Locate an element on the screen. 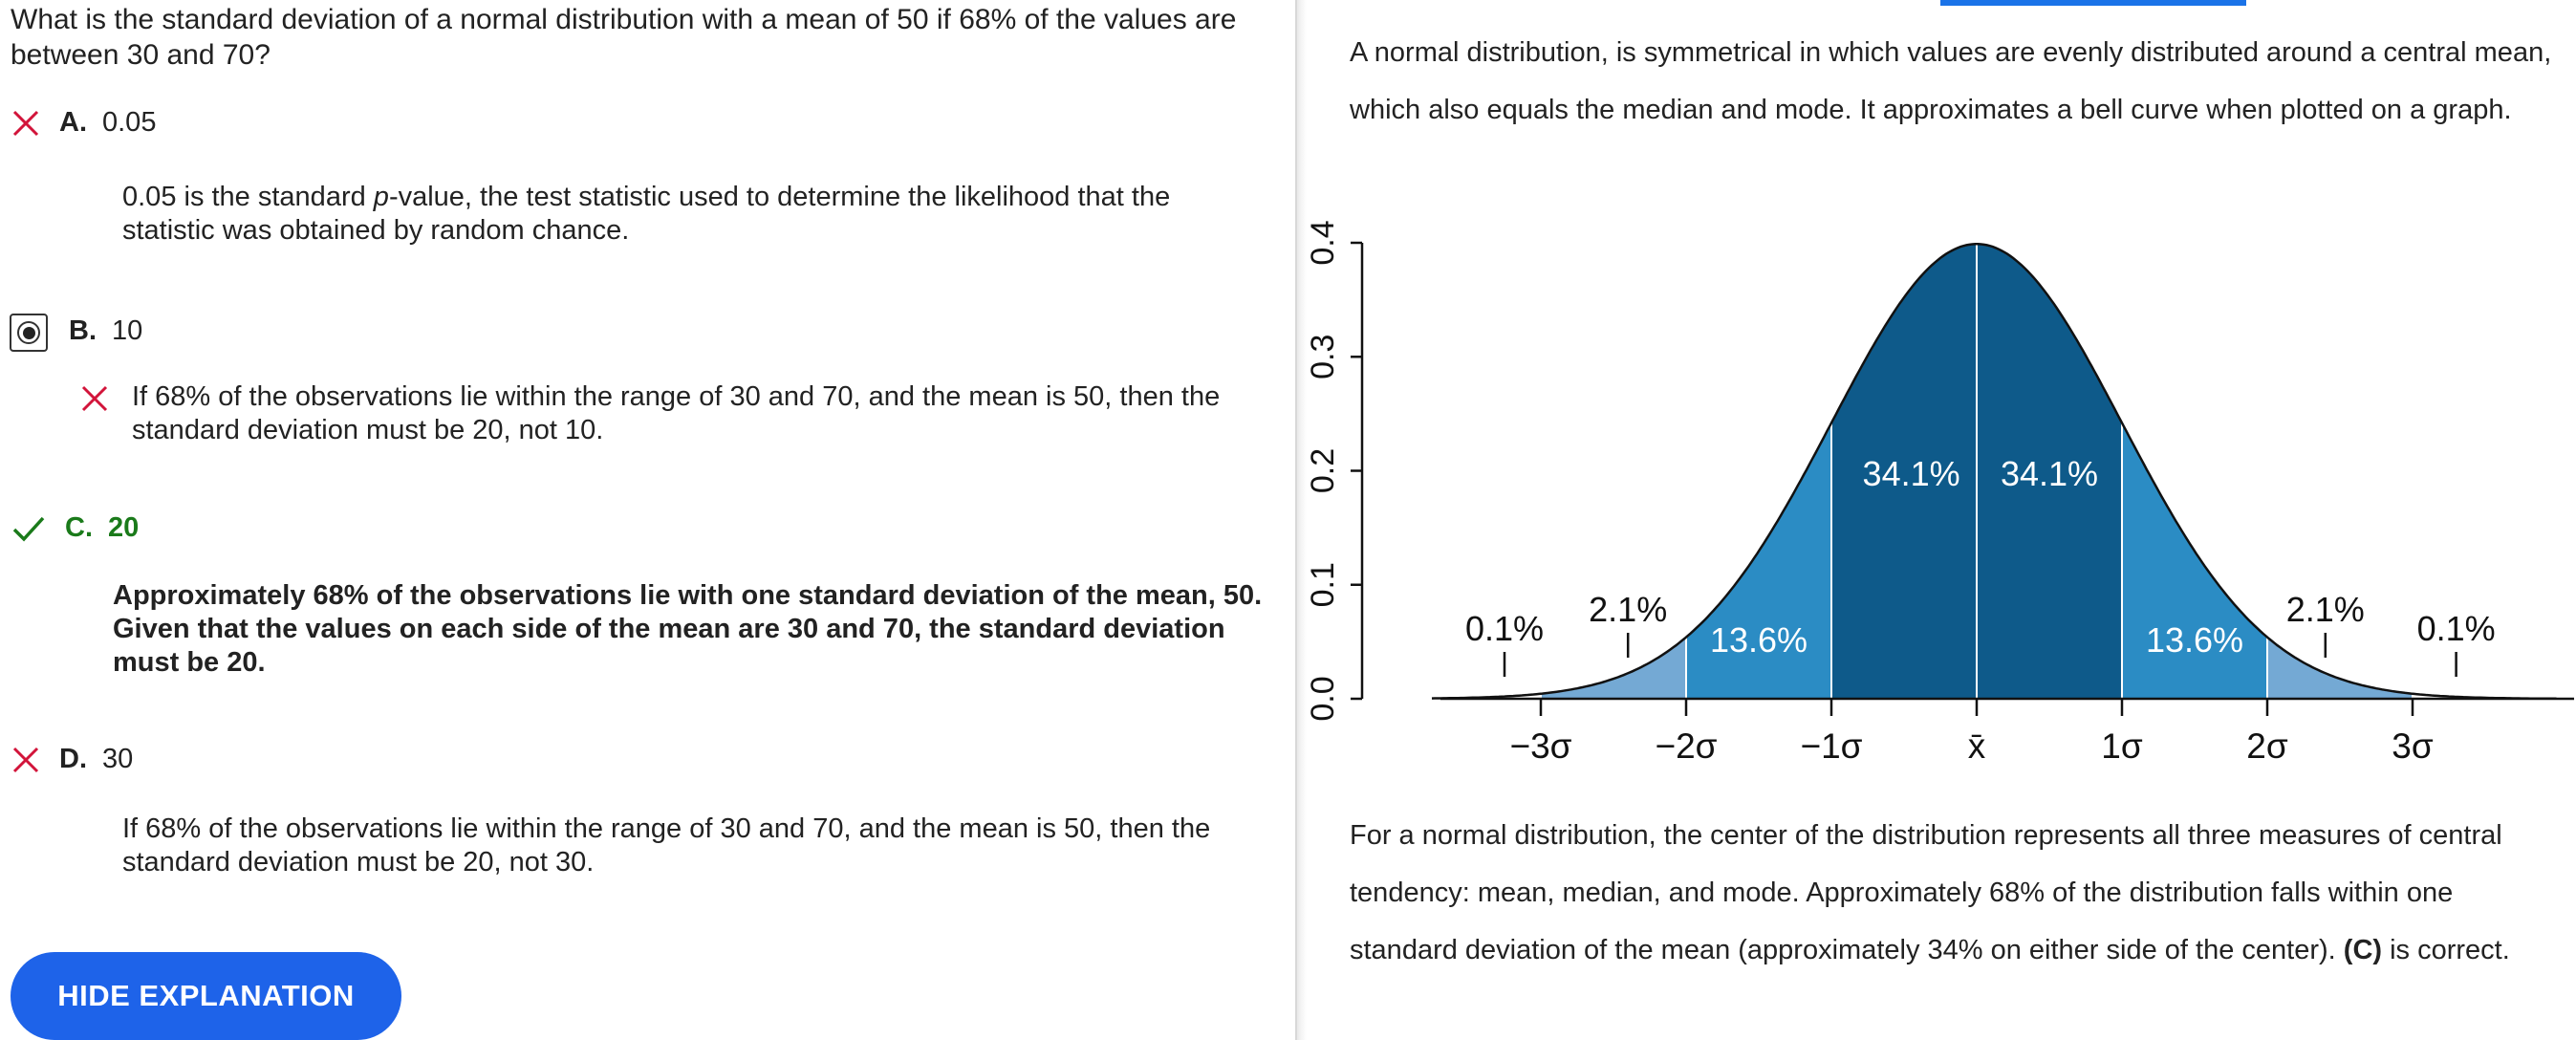 Image resolution: width=2576 pixels, height=1040 pixels. option-a-value: 0.05 is located at coordinates (129, 123).